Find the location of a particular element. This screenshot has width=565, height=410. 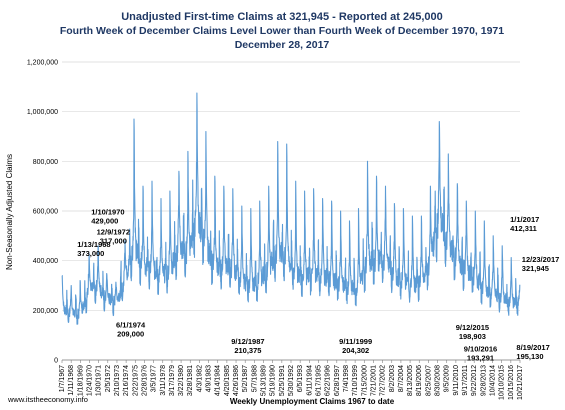

x-tick-label: 9/28/2013 is located at coordinates (483, 380).